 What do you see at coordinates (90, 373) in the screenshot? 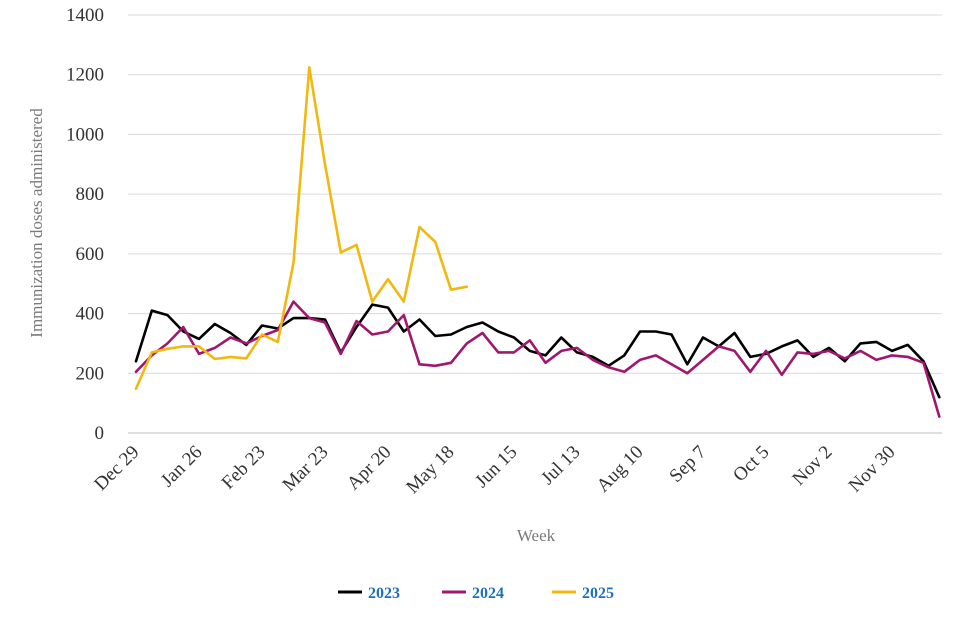
I see `y-tick-label: 200` at bounding box center [90, 373].